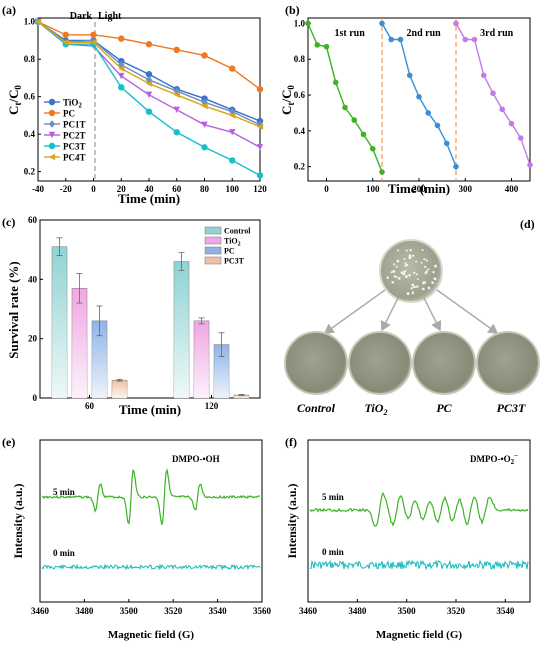 The width and height of the screenshot is (550, 651). Describe the element at coordinates (8, 442) in the screenshot. I see `panel-label-e: (e)` at that location.